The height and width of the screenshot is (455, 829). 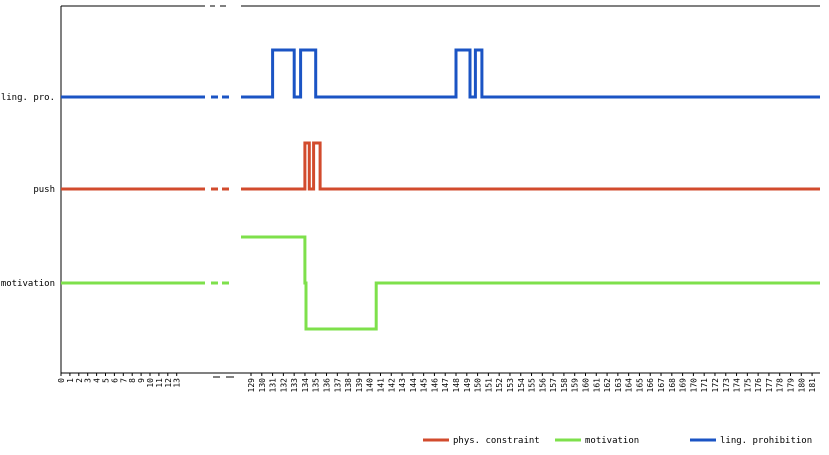 I want to click on x-tick-label: 141, so click(x=380, y=385).